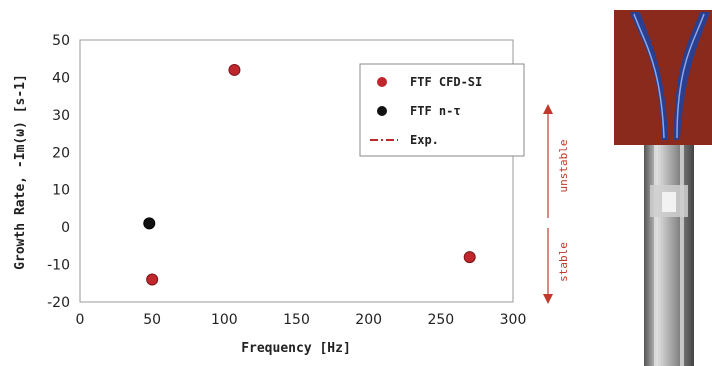 The height and width of the screenshot is (366, 712). Describe the element at coordinates (663, 188) in the screenshot. I see `flame-simulation-image` at that location.